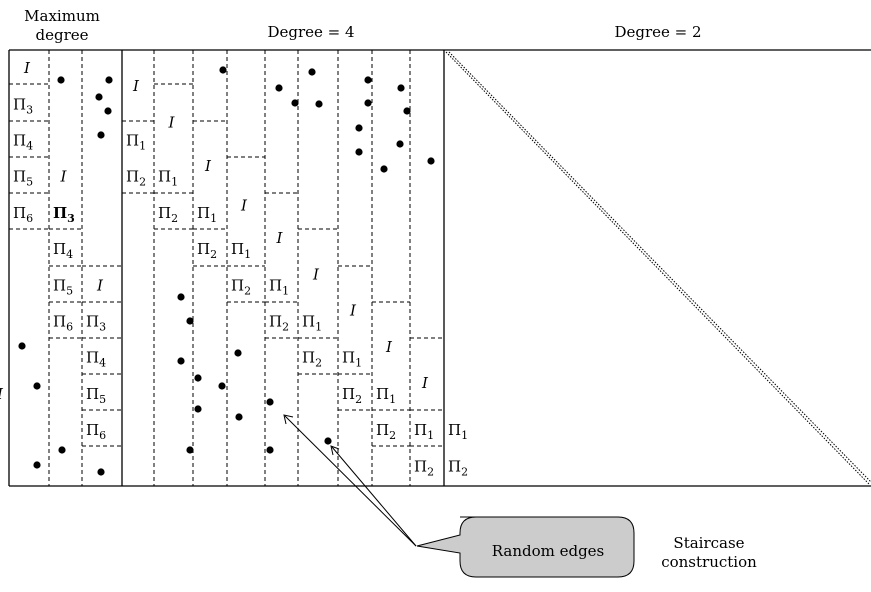 The width and height of the screenshot is (871, 592). Describe the element at coordinates (62, 16) in the screenshot. I see `header-maximum-line1: Maximum` at that location.